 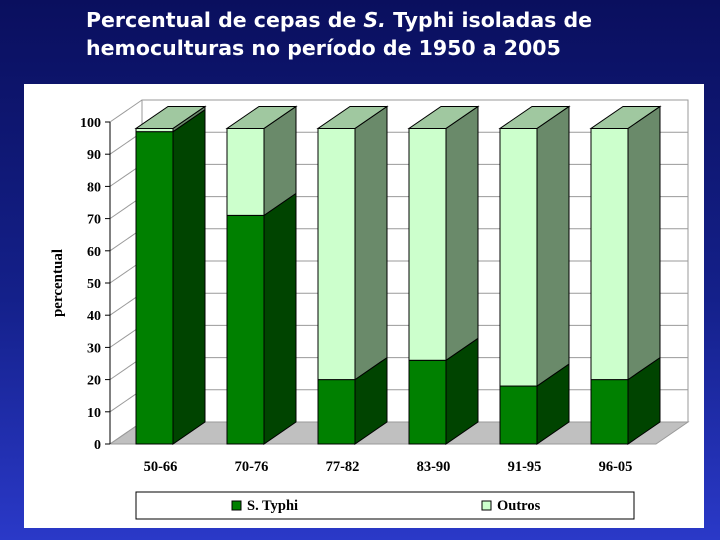 I want to click on y-tick-label: 30, so click(x=94, y=348).